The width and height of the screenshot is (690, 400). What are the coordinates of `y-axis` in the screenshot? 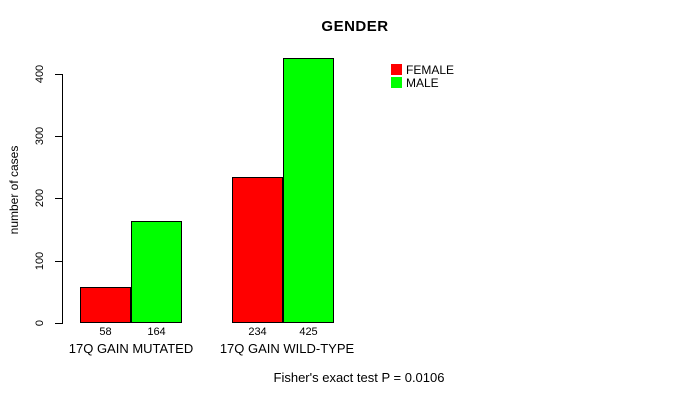 It's located at (62, 199).